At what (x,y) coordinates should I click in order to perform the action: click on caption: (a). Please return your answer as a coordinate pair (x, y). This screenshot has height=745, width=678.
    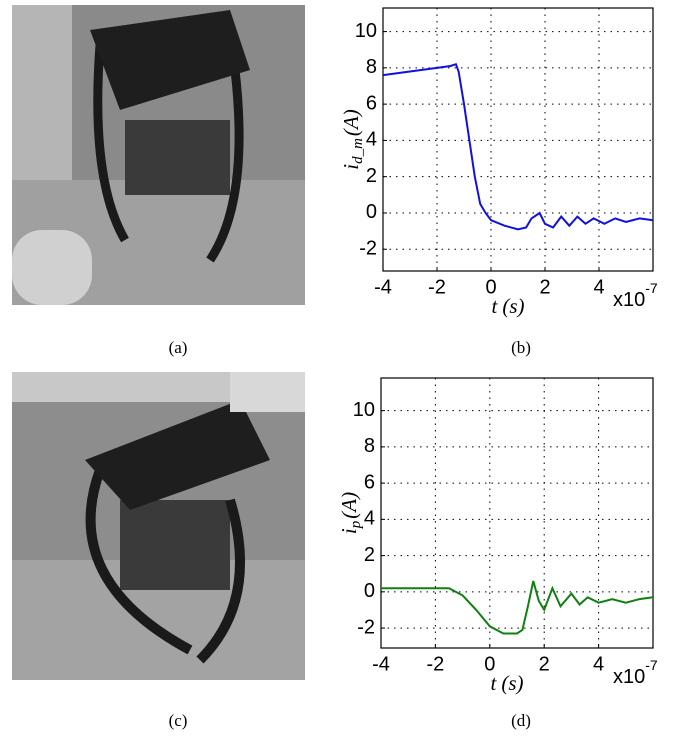
    Looking at the image, I should click on (178, 347).